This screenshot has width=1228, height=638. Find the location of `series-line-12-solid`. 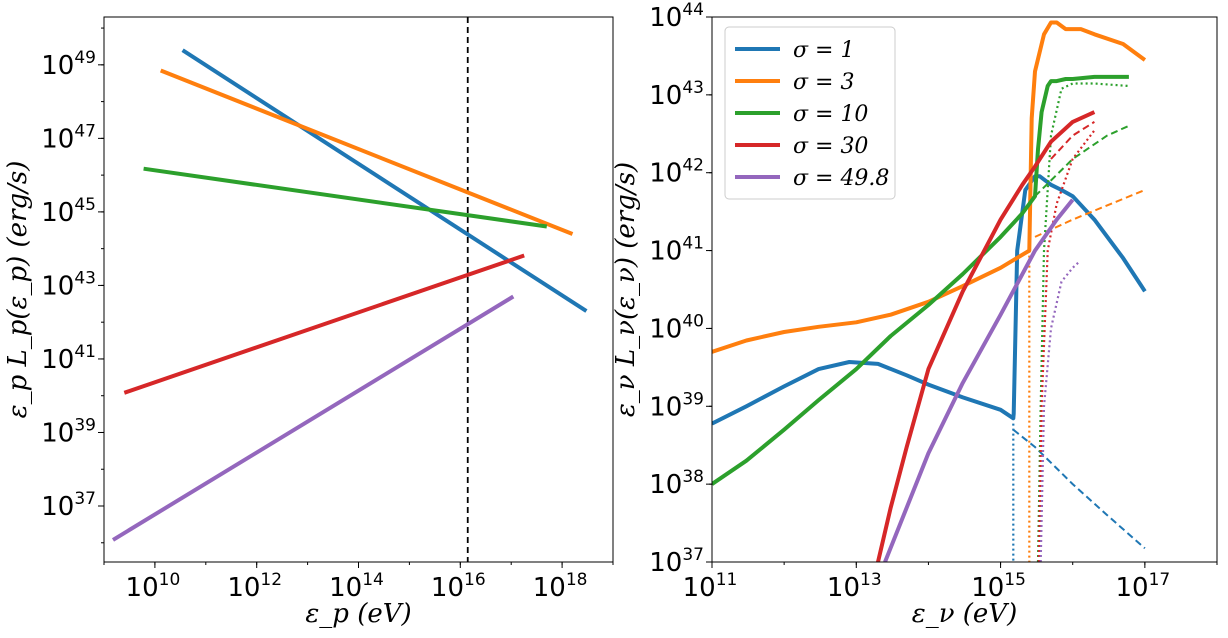

series-line-12-solid is located at coordinates (979, 380).